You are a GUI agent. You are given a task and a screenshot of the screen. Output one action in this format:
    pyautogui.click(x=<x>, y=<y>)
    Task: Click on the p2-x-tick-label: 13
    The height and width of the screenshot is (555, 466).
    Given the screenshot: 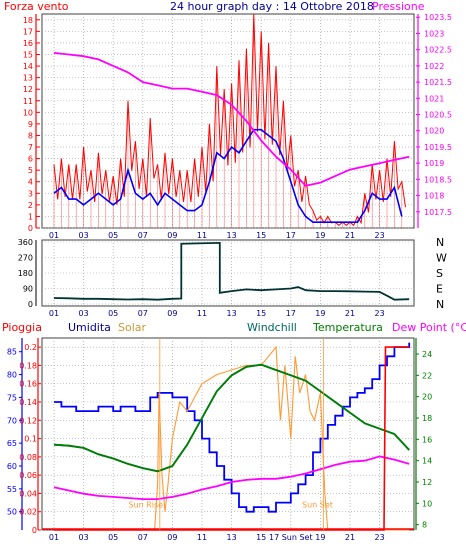 What is the action you would take?
    pyautogui.click(x=232, y=313)
    